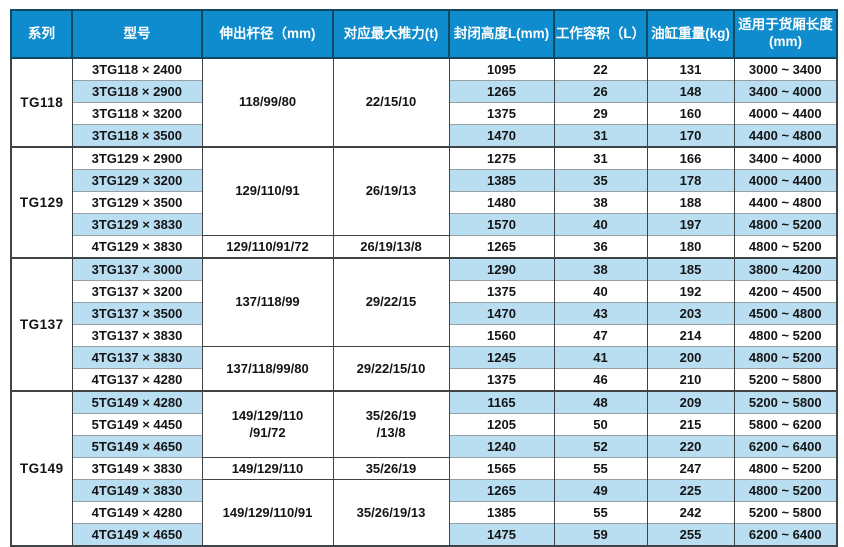 This screenshot has width=844, height=547. I want to click on table-row: 4TG149 × 4280 1385 55 242 5200 ~ 5800, so click(424, 512).